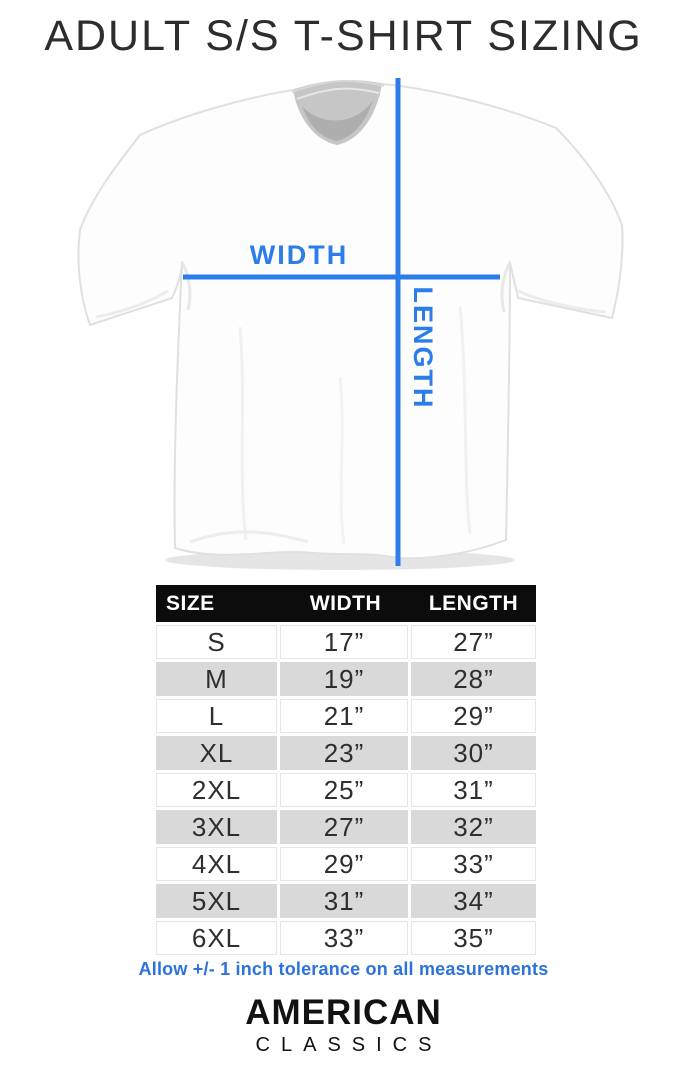 Image resolution: width=687 pixels, height=1080 pixels. Describe the element at coordinates (343, 36) in the screenshot. I see `page-title: ADULT S/S T-SHIRT SIZING` at that location.